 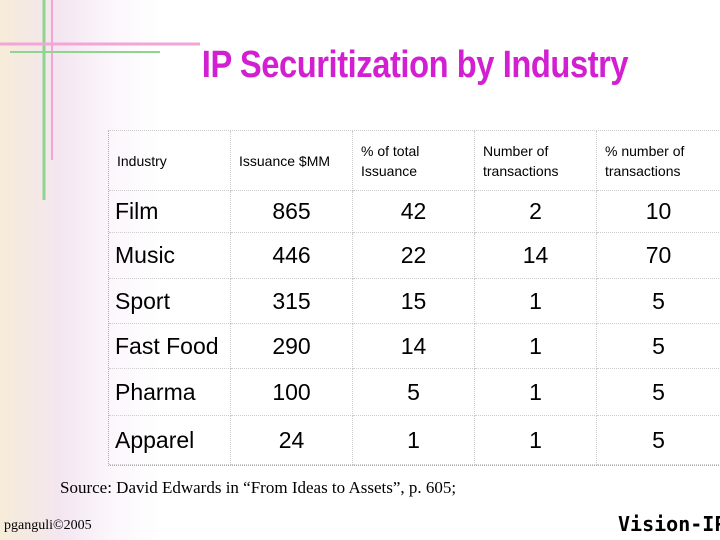 I want to click on row-label: Pharma, so click(x=170, y=392).